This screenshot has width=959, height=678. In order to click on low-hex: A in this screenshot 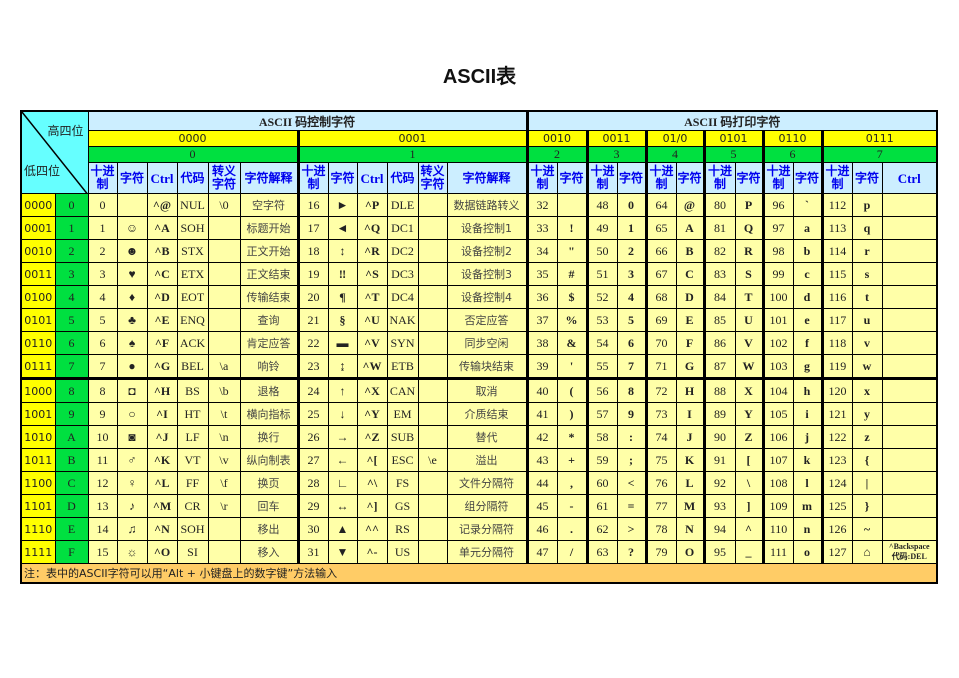, I will do `click(71, 437)`.